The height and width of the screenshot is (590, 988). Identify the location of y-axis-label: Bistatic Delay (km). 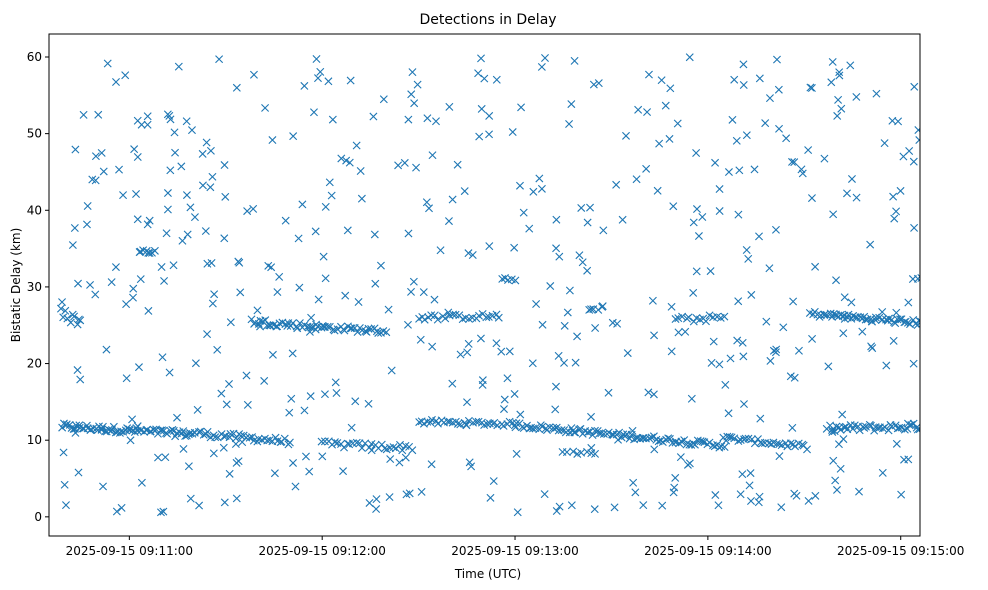
(16, 285).